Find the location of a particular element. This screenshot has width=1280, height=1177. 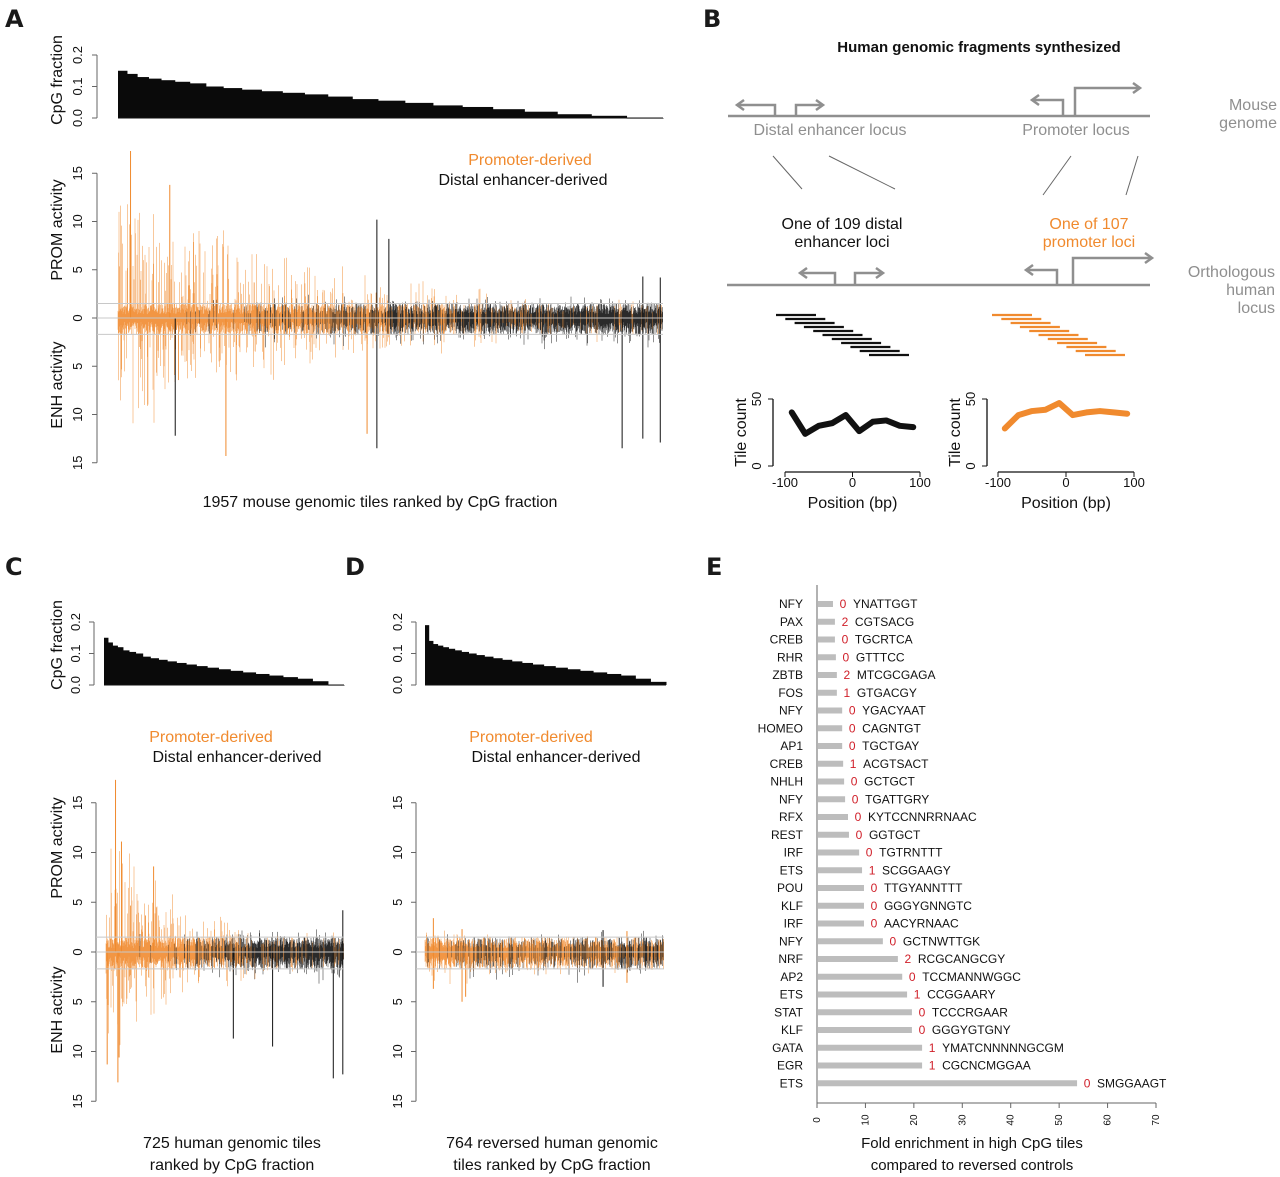

activity-y-tick-label-prom: 5 is located at coordinates (77, 902).